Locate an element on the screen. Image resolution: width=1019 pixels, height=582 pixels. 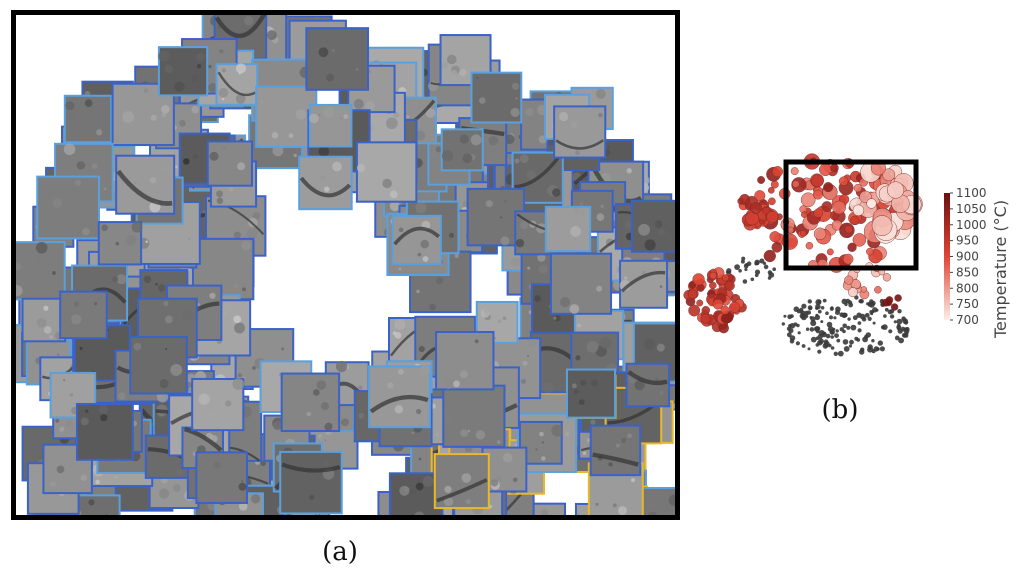
colorbar-tick-label: 1000 is located at coordinates (971, 225).